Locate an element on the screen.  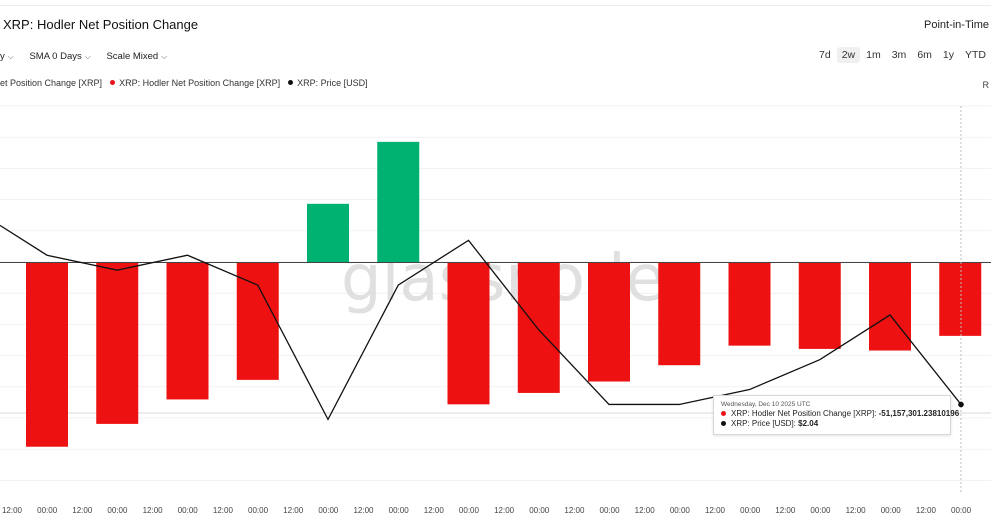
legend-label: XRP: Hodler Net Position Change [XRP] is located at coordinates (200, 83).